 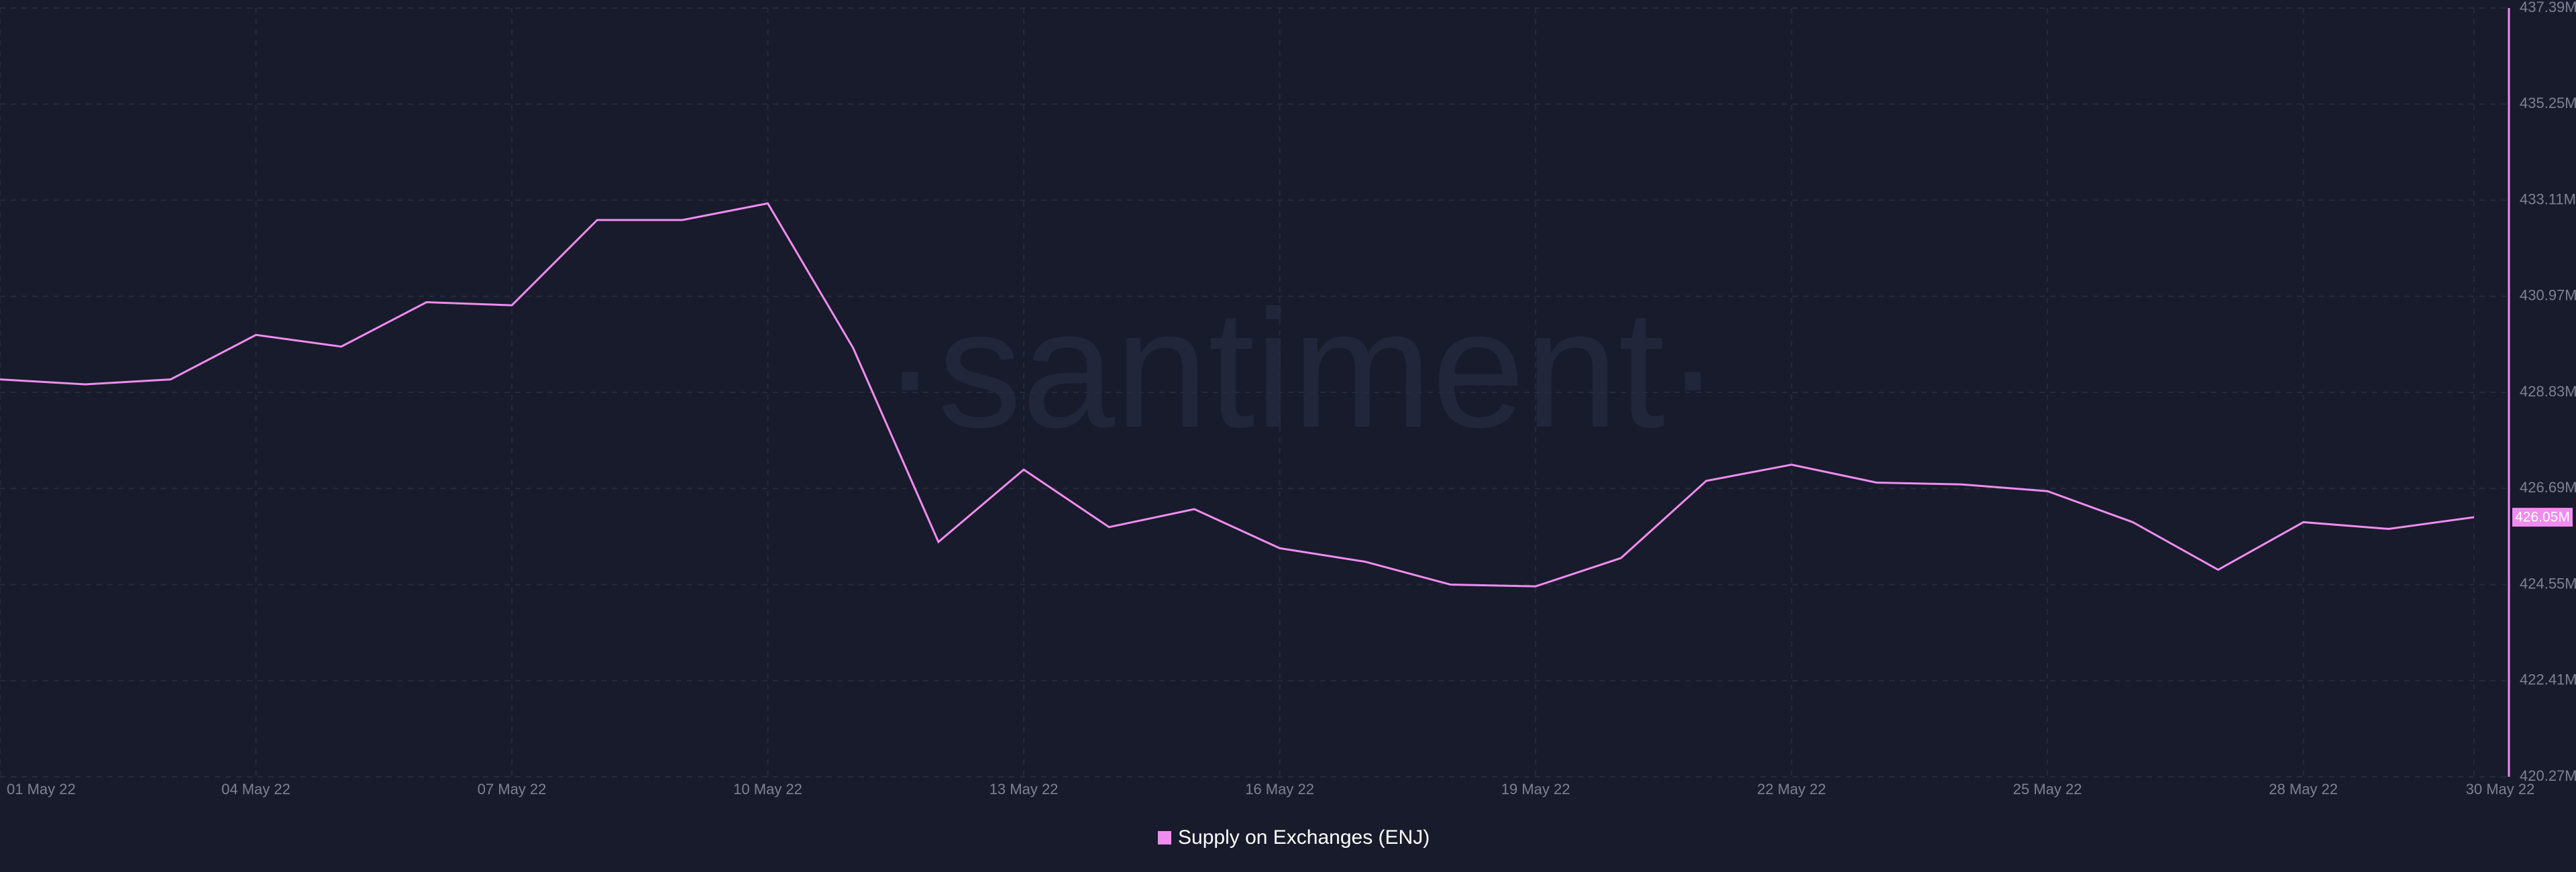 I want to click on y-tick-label: 420.27M, so click(x=2548, y=776).